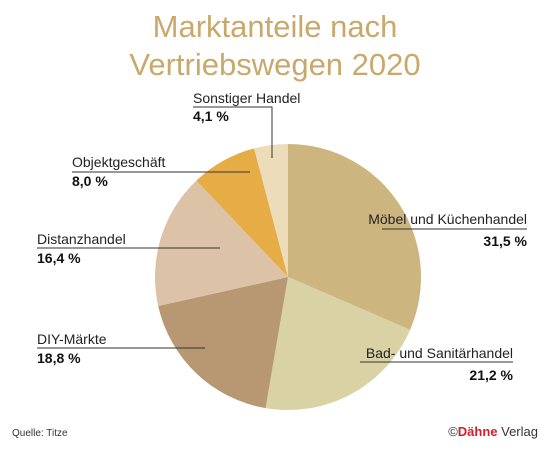 The image size is (550, 450). Describe the element at coordinates (59, 358) in the screenshot. I see `label-diy-maerkte-value: 18,8 %` at that location.